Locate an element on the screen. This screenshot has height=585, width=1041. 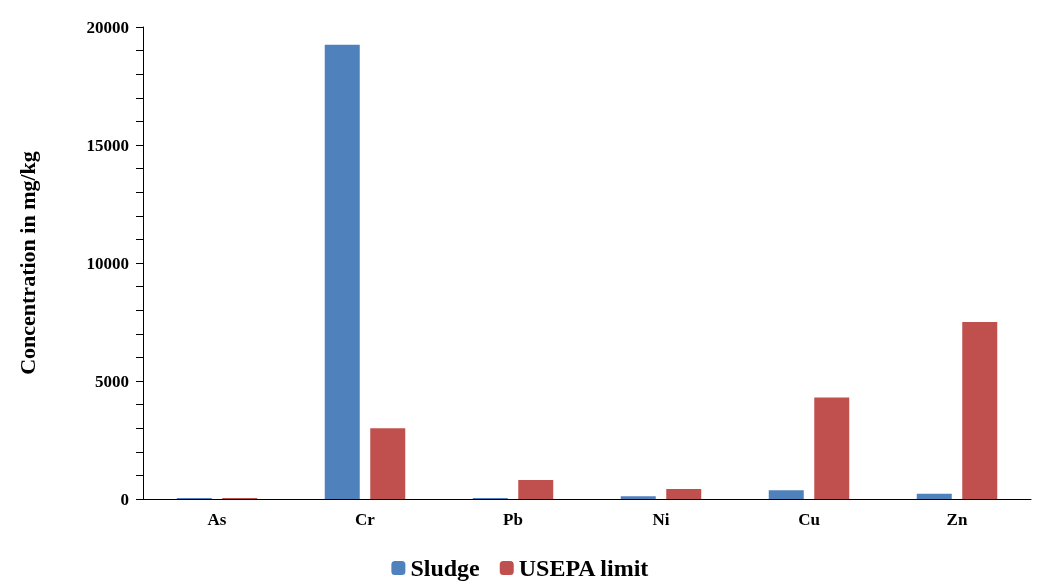
x-tick-label: Cu is located at coordinates (809, 519).